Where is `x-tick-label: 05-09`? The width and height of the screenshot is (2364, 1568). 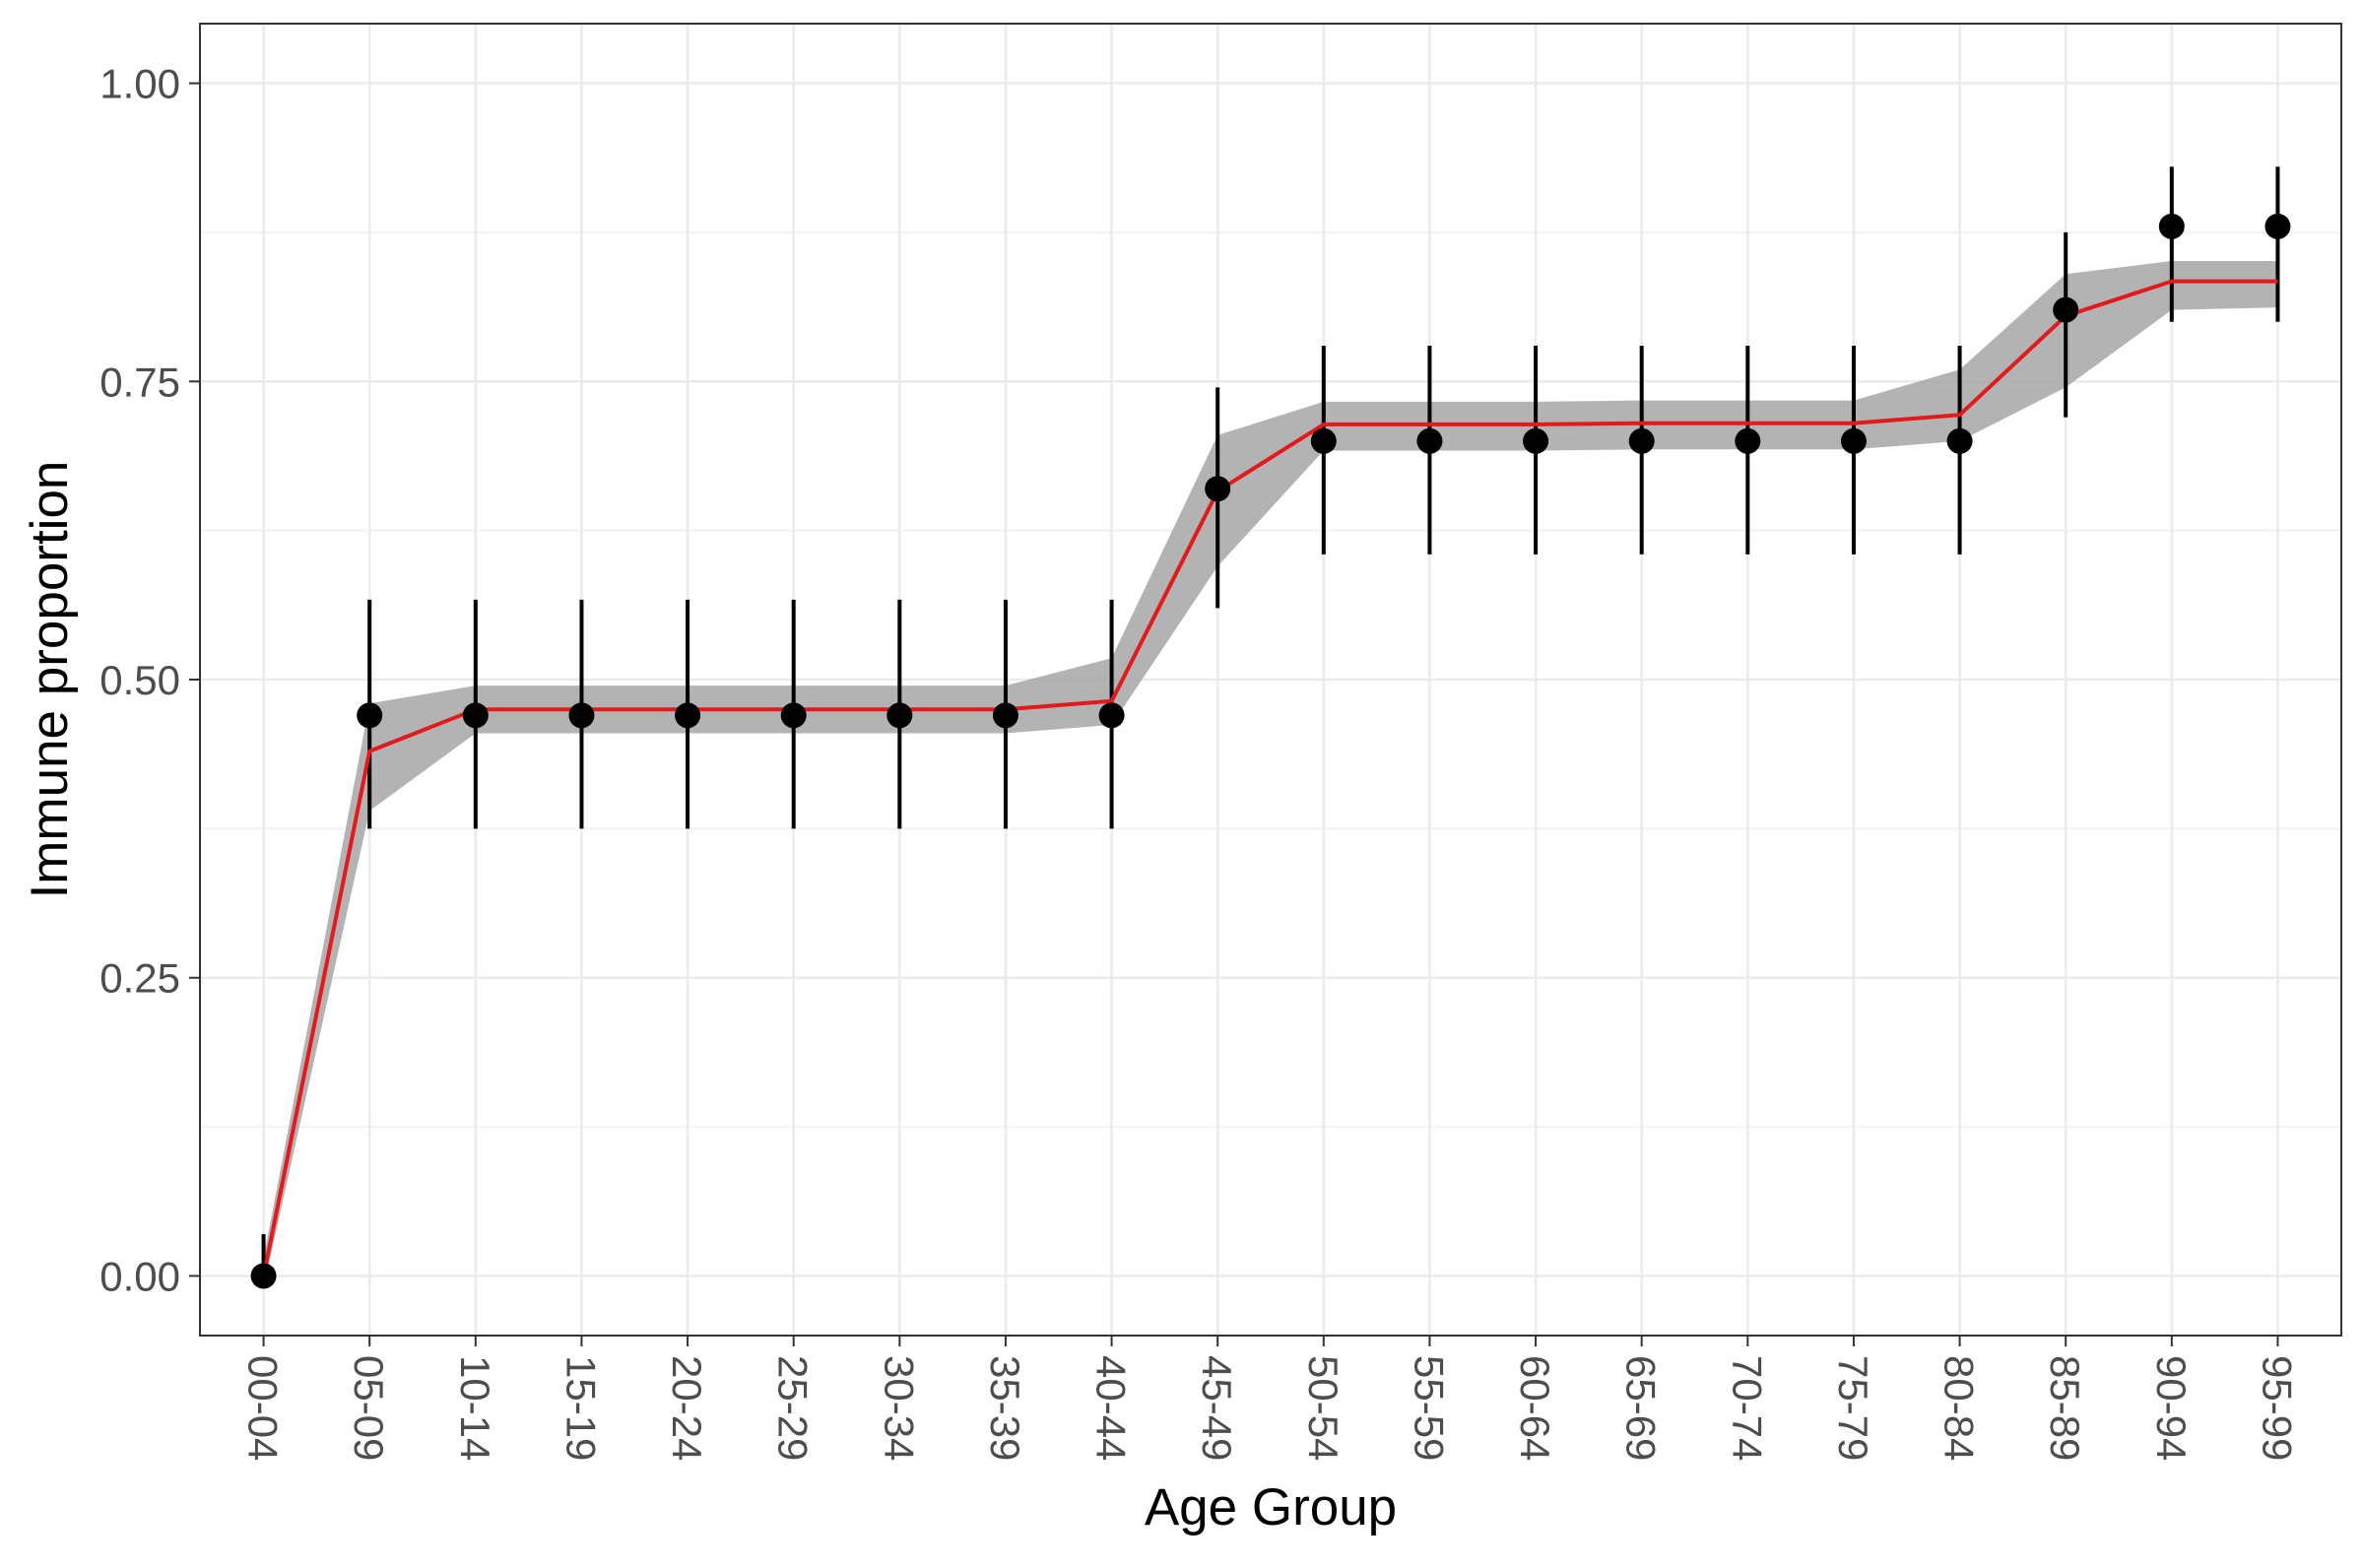 x-tick-label: 05-09 is located at coordinates (369, 1408).